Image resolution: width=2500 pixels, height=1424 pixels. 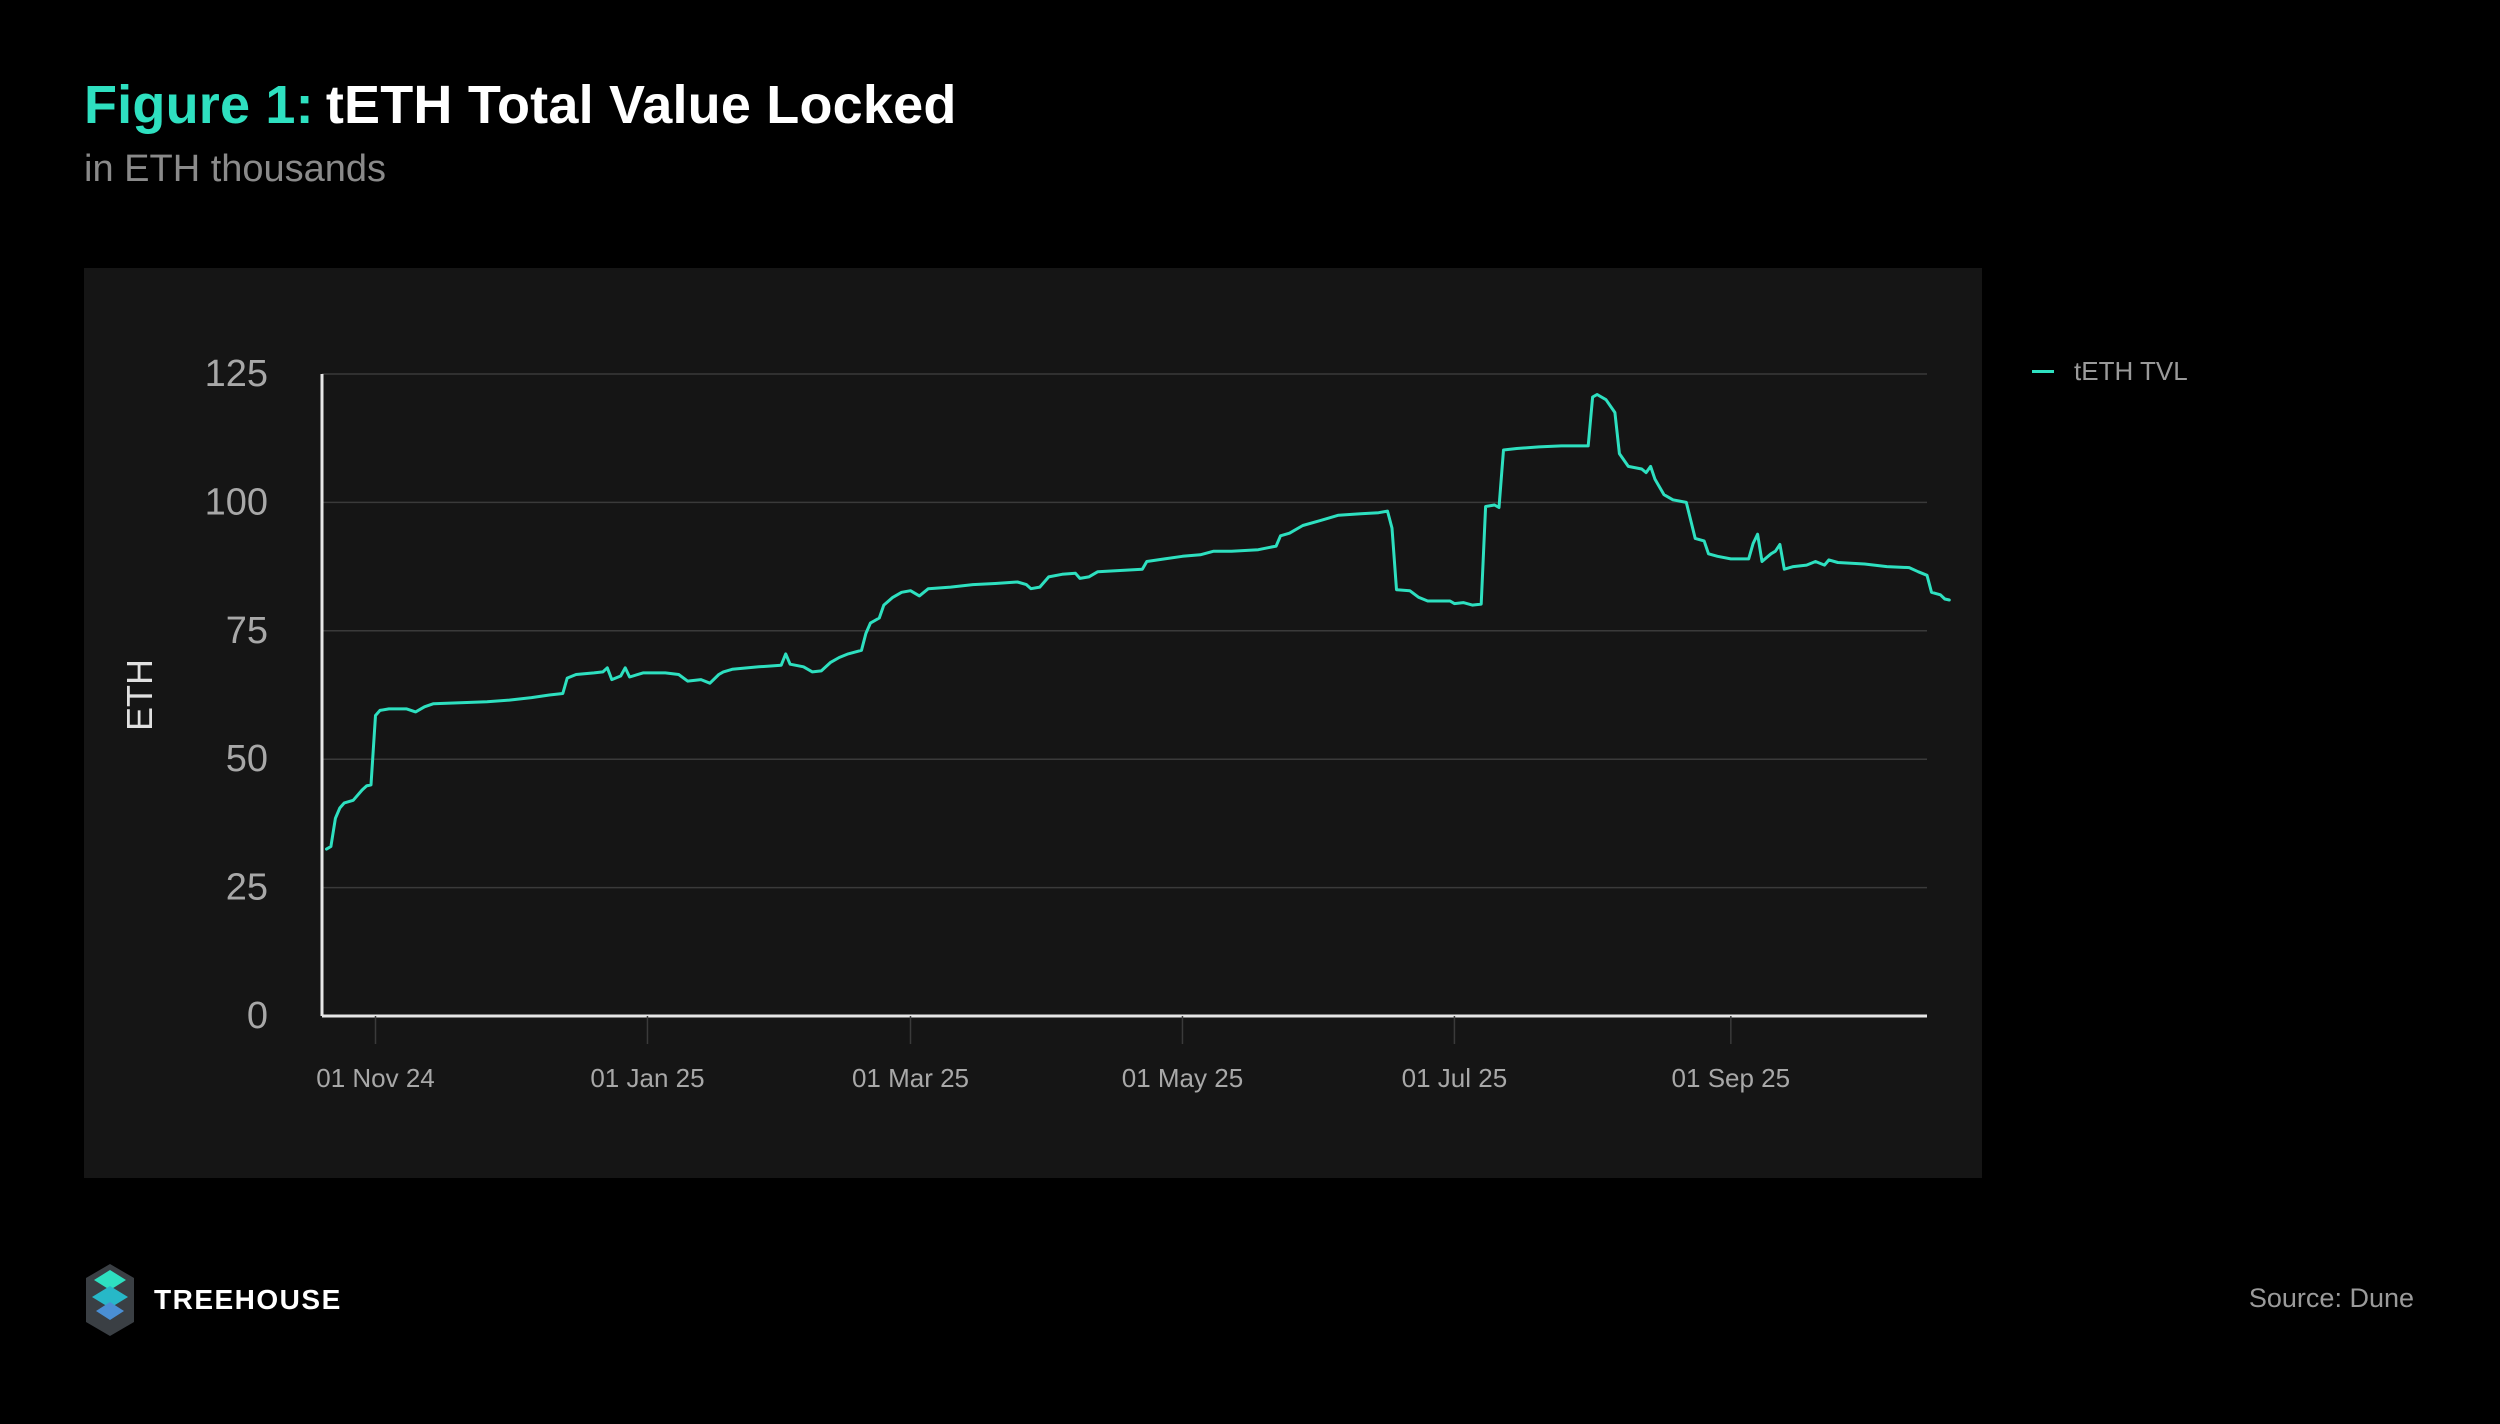 I want to click on brand: TREEHOUSE, so click(x=213, y=1300).